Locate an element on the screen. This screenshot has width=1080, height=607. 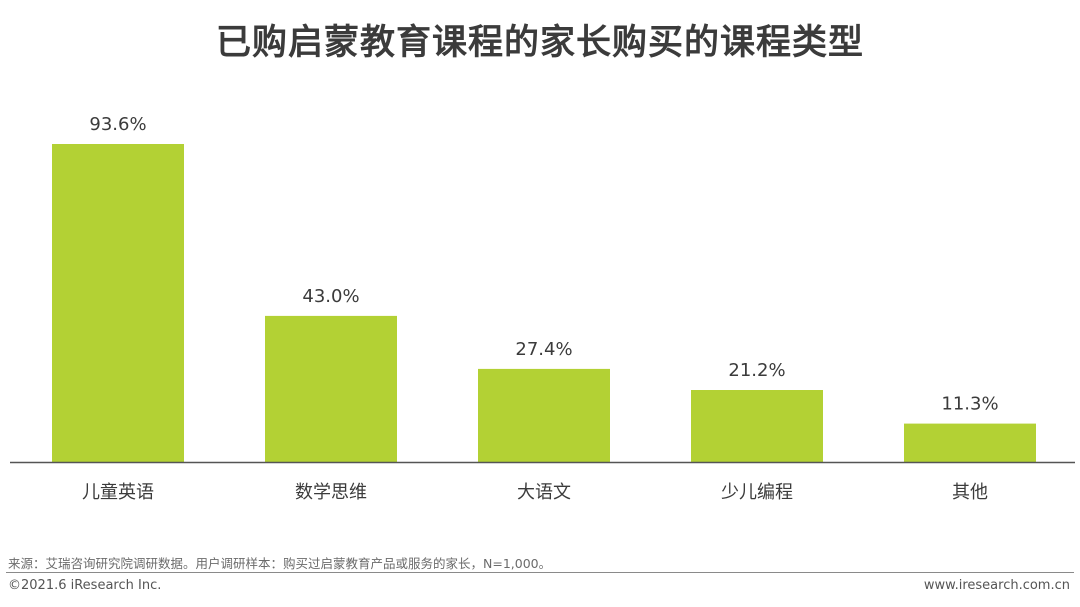
category-label-3: 大语文 is located at coordinates (544, 492).